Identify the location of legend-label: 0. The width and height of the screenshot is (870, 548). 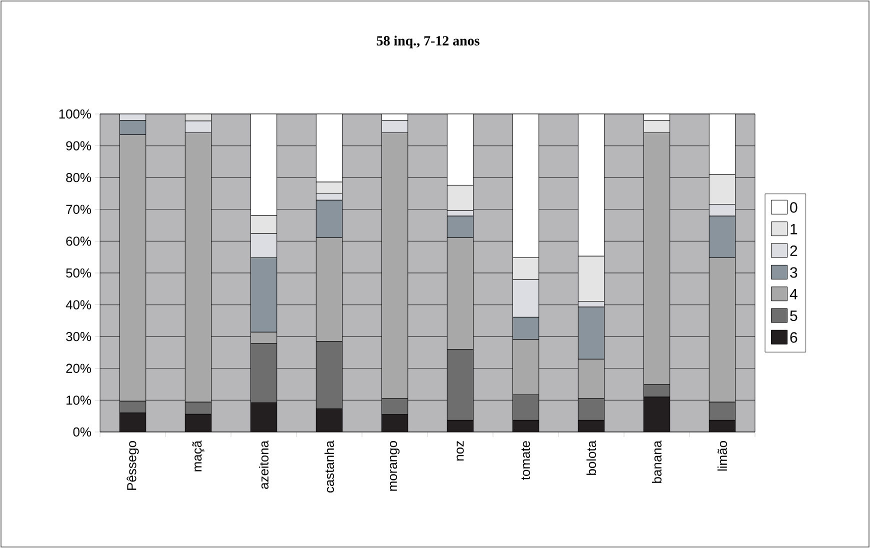
(794, 207).